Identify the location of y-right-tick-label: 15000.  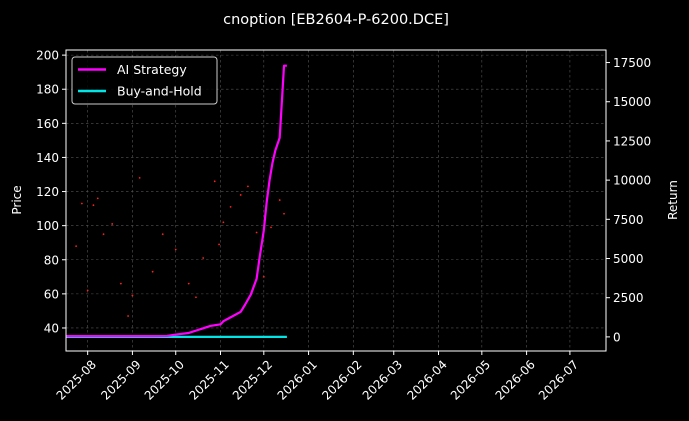
(632, 102).